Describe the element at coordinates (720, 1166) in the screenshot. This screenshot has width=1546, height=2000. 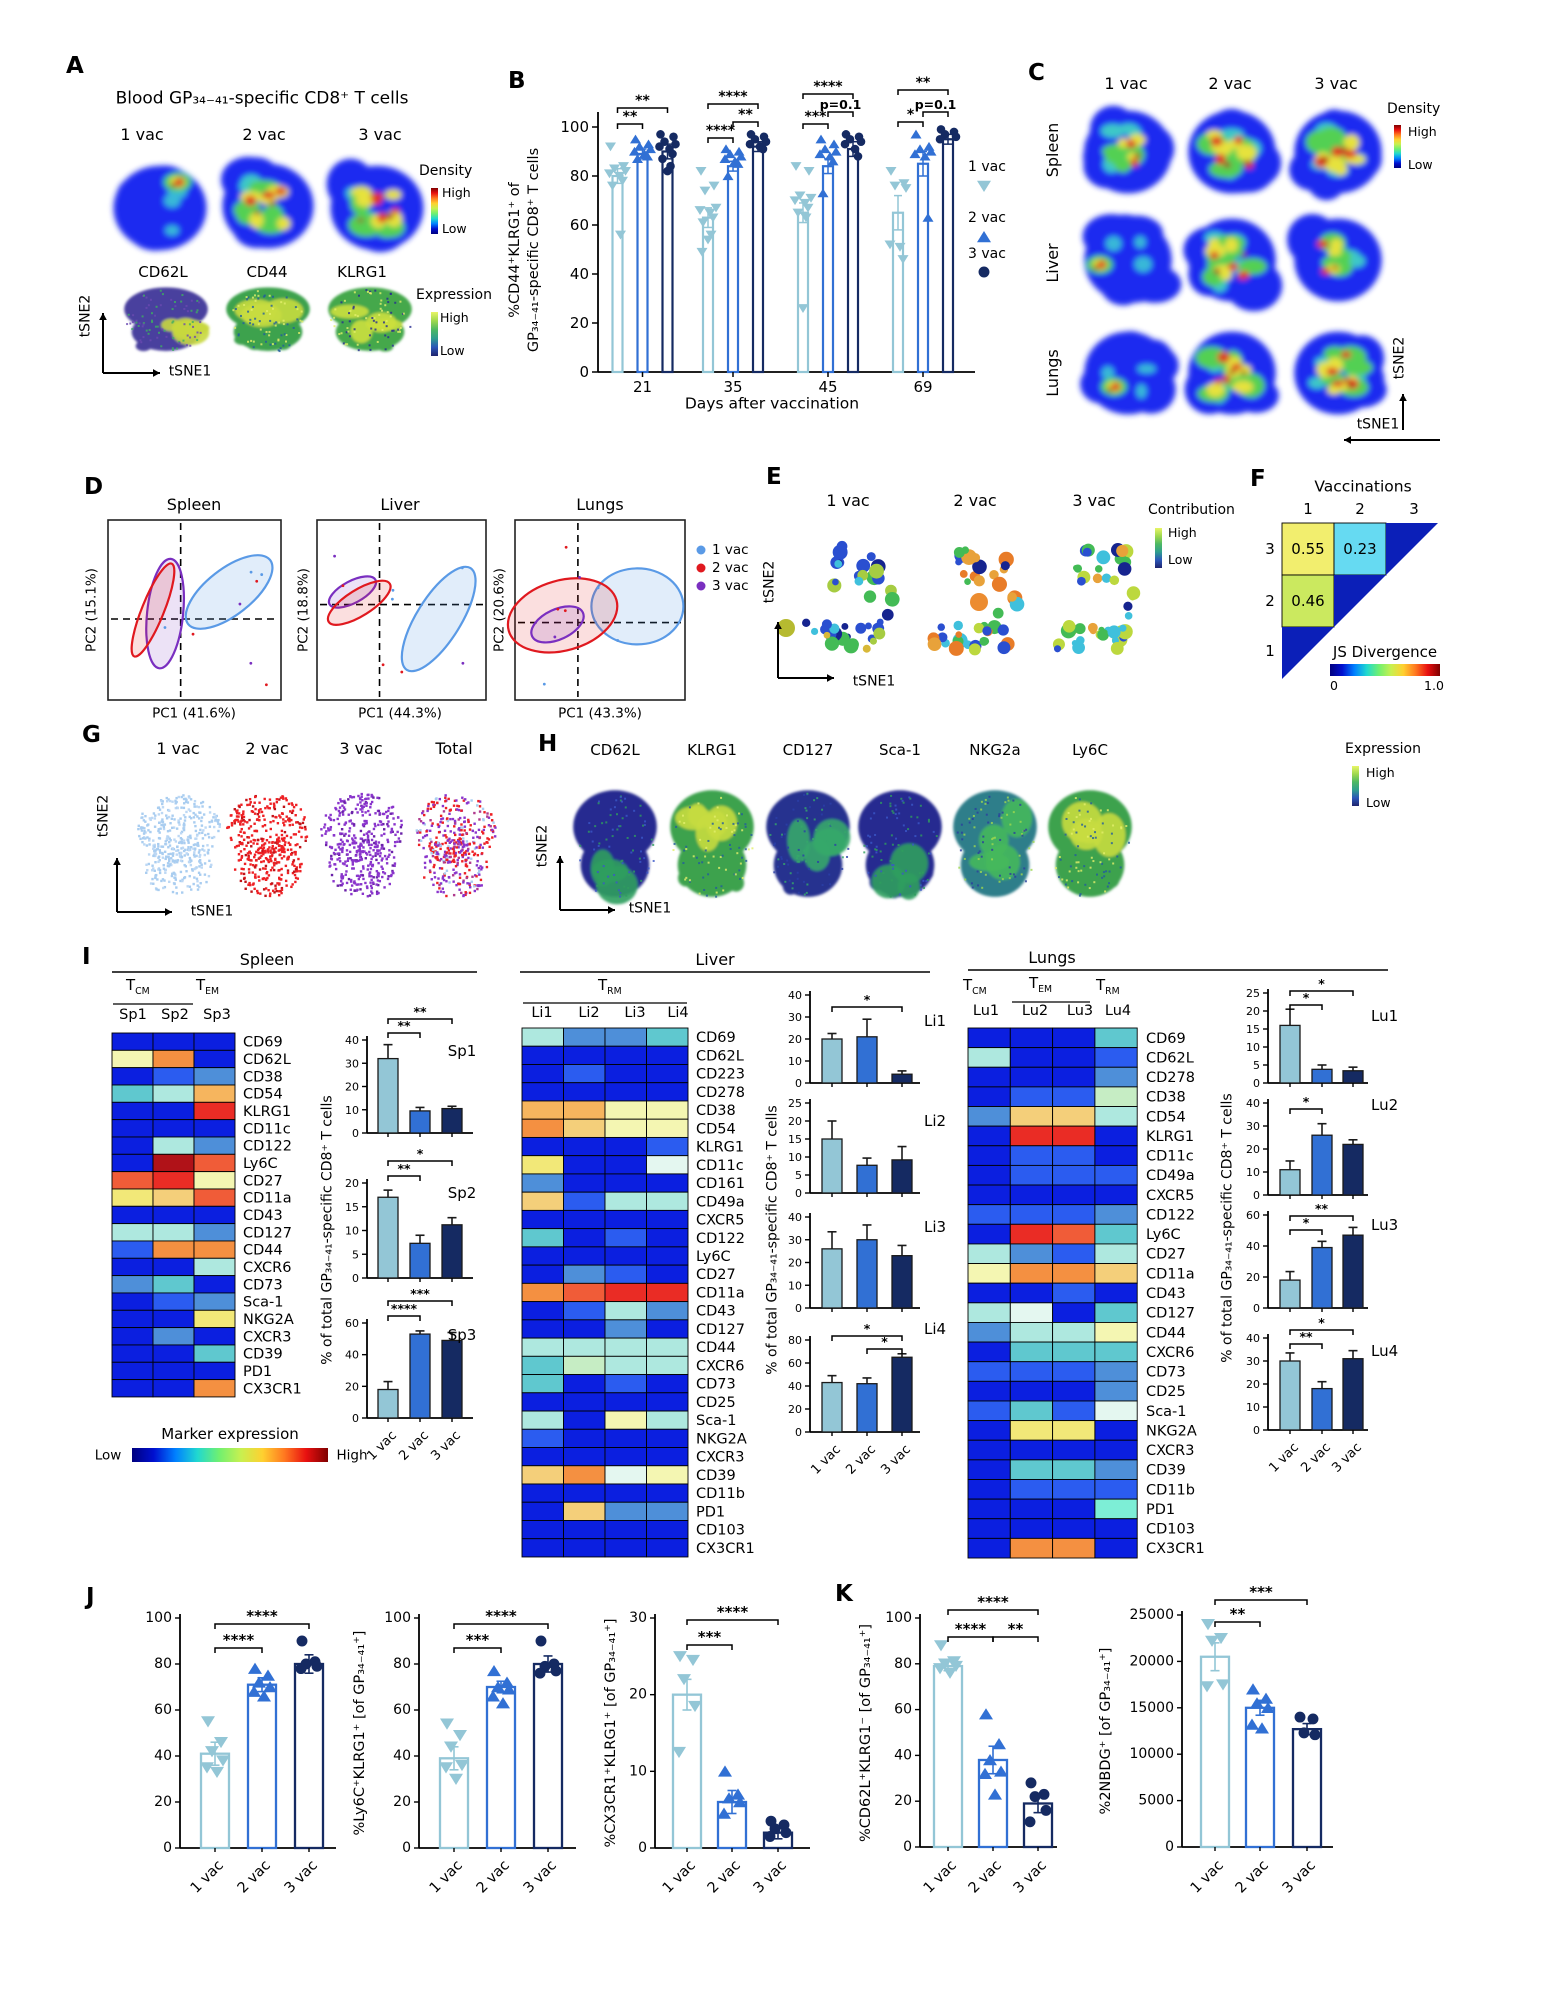
I see `heatmap-row-label: CD11c` at that location.